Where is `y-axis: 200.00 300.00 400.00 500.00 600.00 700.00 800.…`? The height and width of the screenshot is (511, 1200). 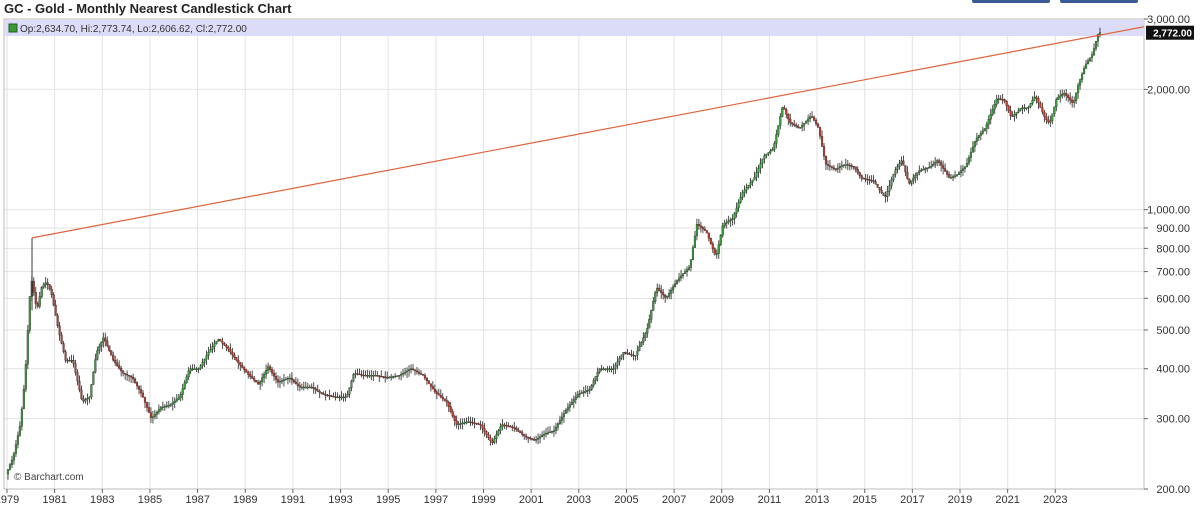
y-axis: 200.00 300.00 400.00 500.00 600.00 700.00 800.… is located at coordinates (1167, 255).